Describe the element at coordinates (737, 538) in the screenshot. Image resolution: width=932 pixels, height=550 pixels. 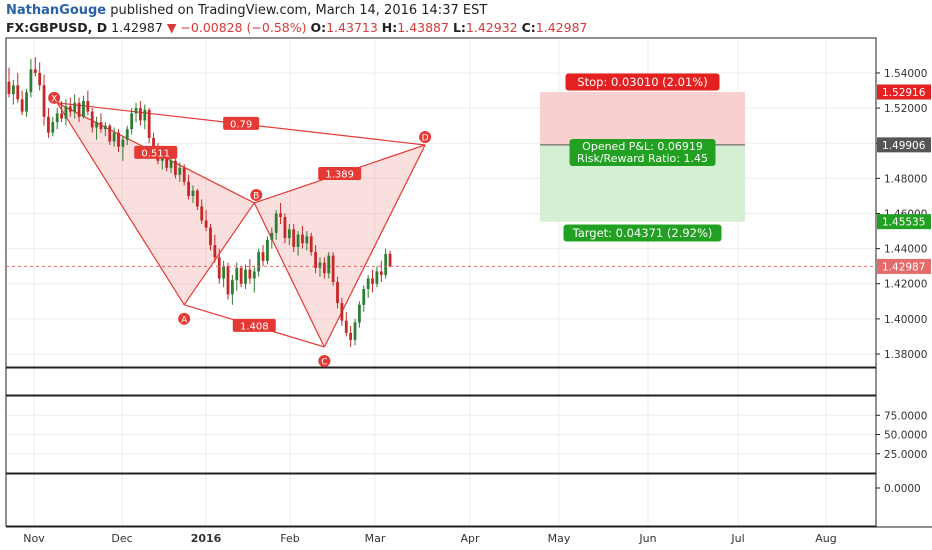
I see `time-tick-label: Jul` at that location.